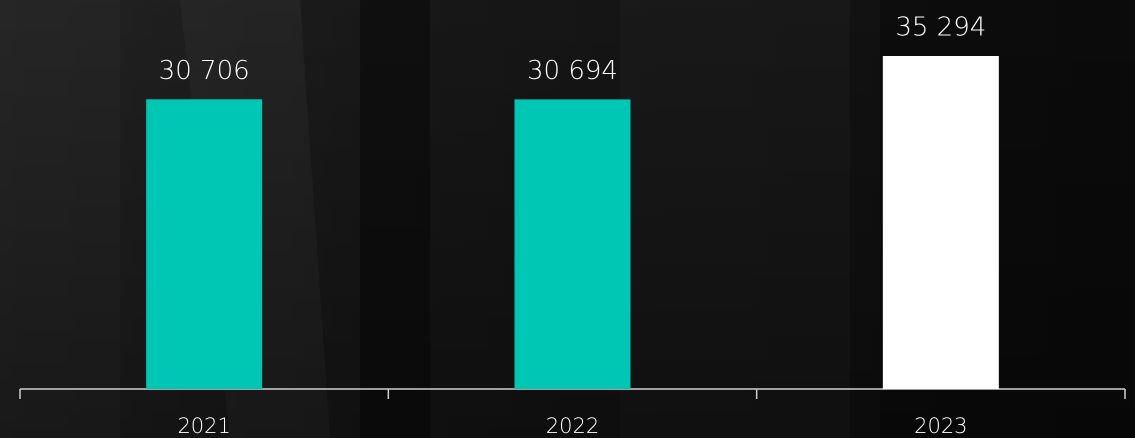 The height and width of the screenshot is (438, 1135). I want to click on value-label: 30 694, so click(572, 71).